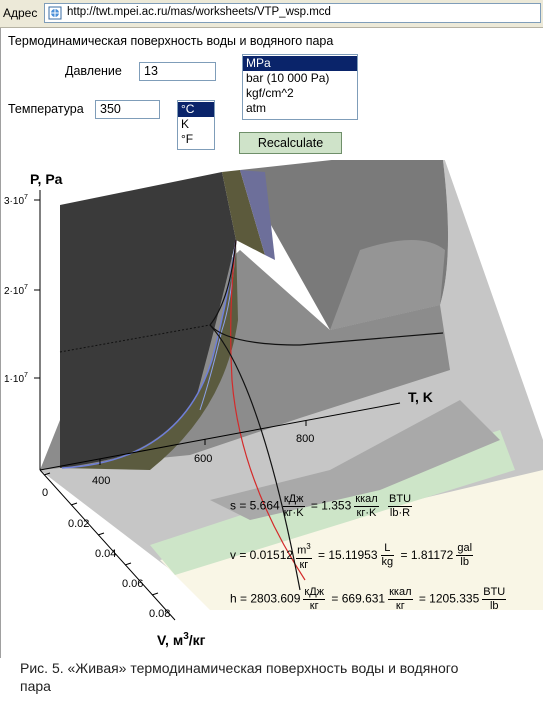 Image resolution: width=543 pixels, height=705 pixels. I want to click on isotherm-line, so click(268, 410).